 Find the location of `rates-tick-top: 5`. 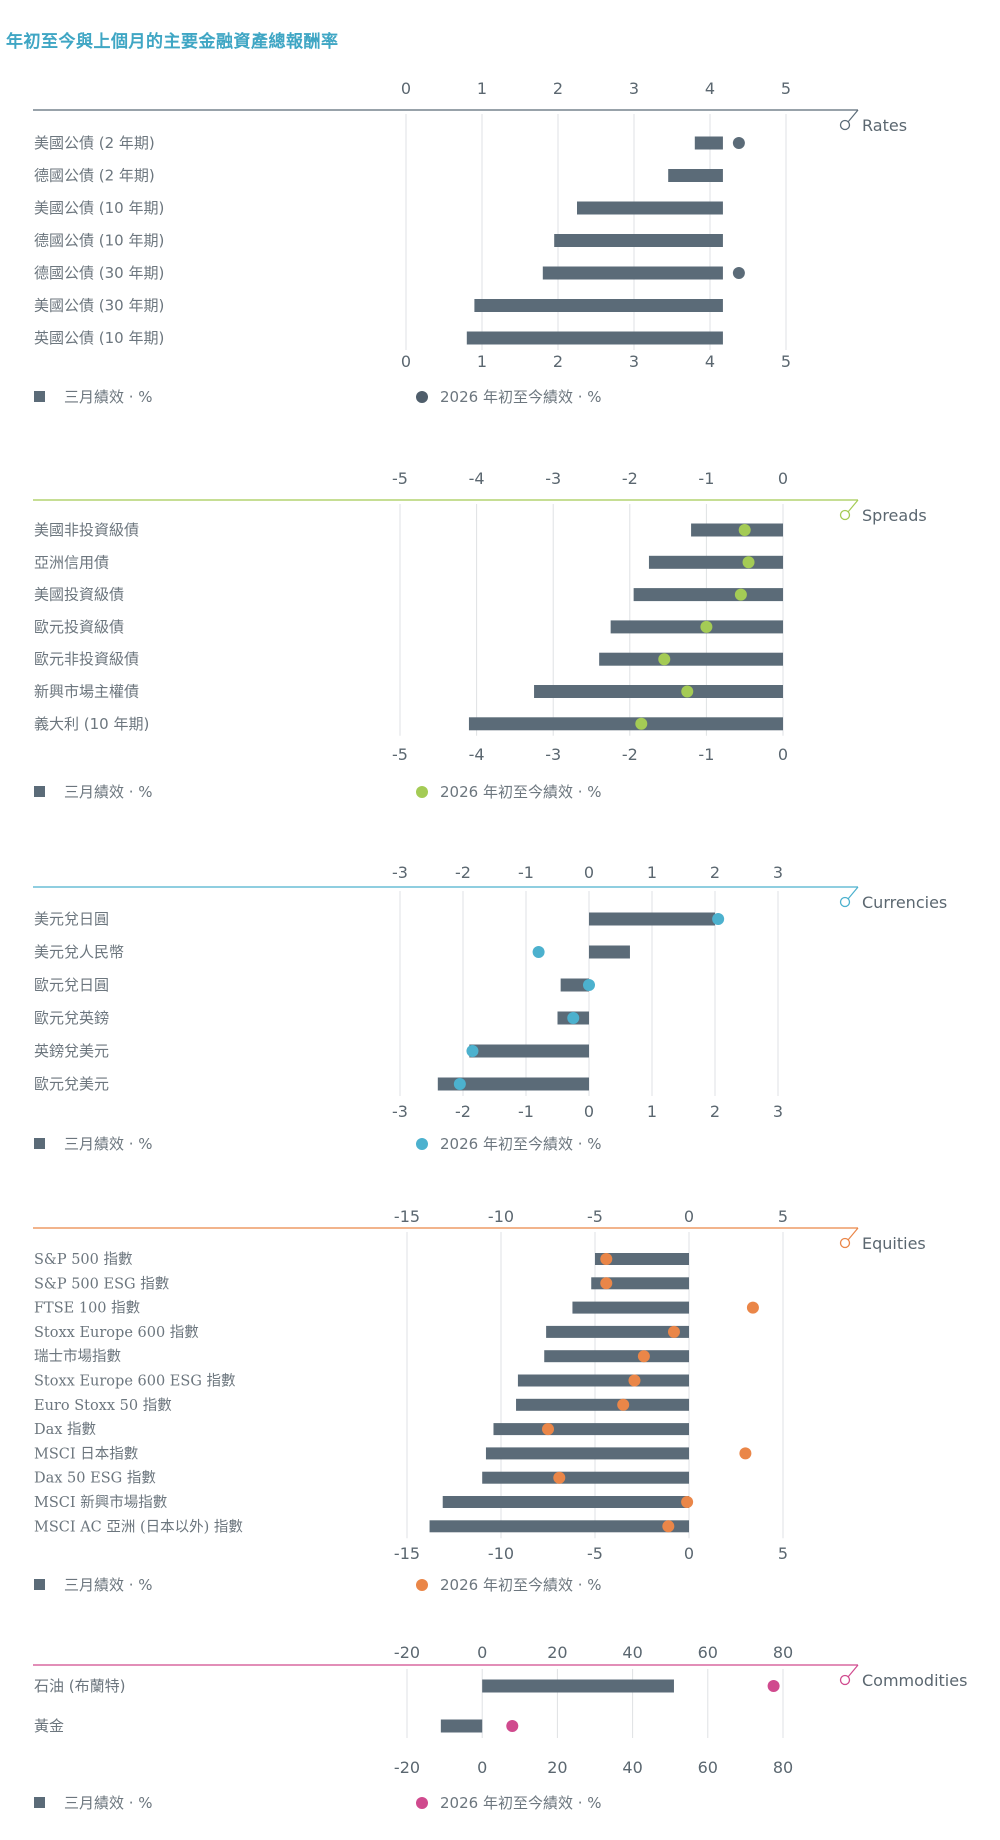

rates-tick-top: 5 is located at coordinates (786, 88).